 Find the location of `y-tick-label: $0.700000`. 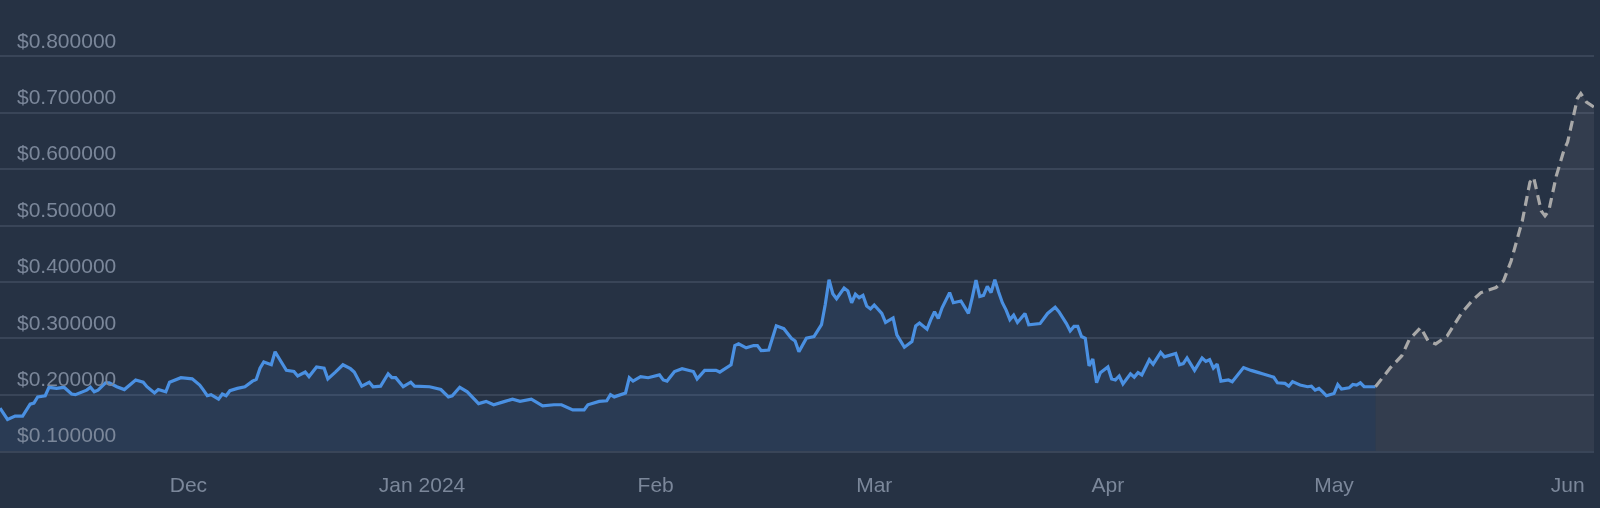

y-tick-label: $0.700000 is located at coordinates (67, 97).